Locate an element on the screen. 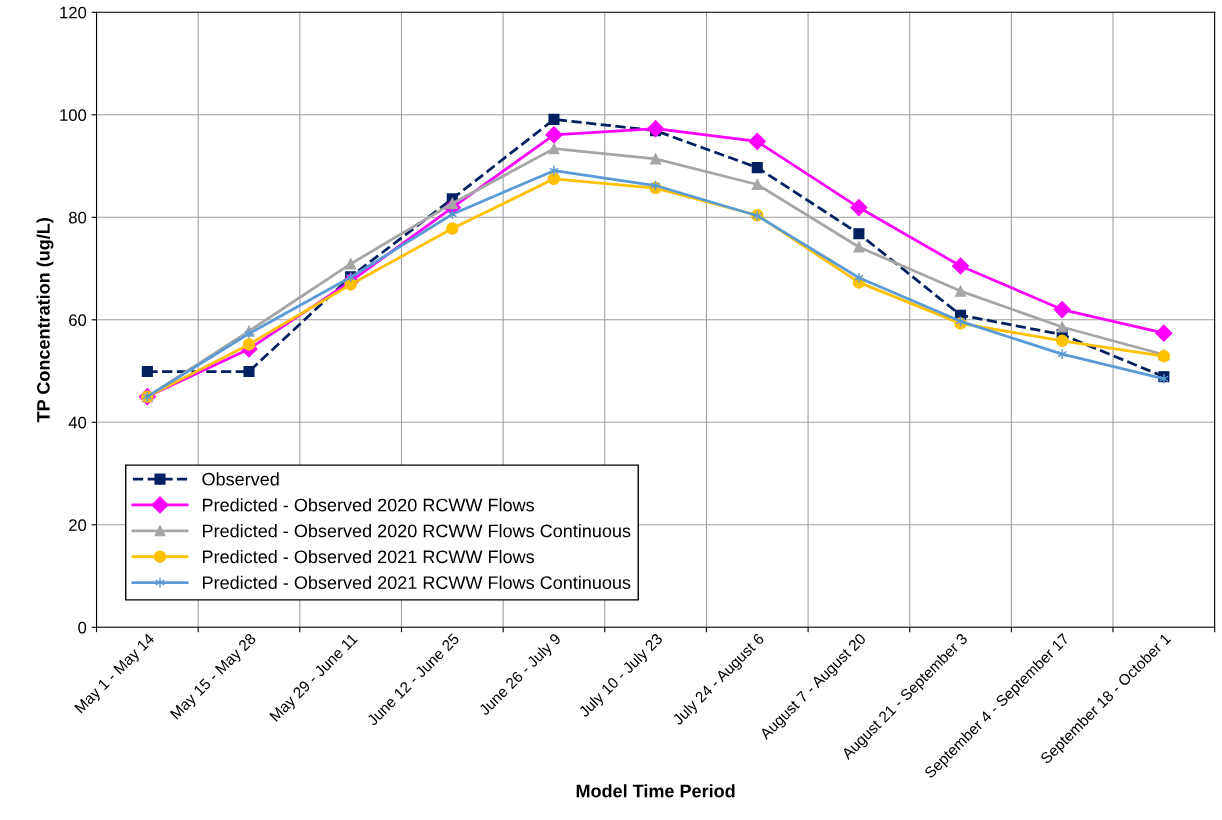 The height and width of the screenshot is (820, 1222). legend-label: Predicted - Observed 2020 RCWW Flows Continuous is located at coordinates (417, 531).